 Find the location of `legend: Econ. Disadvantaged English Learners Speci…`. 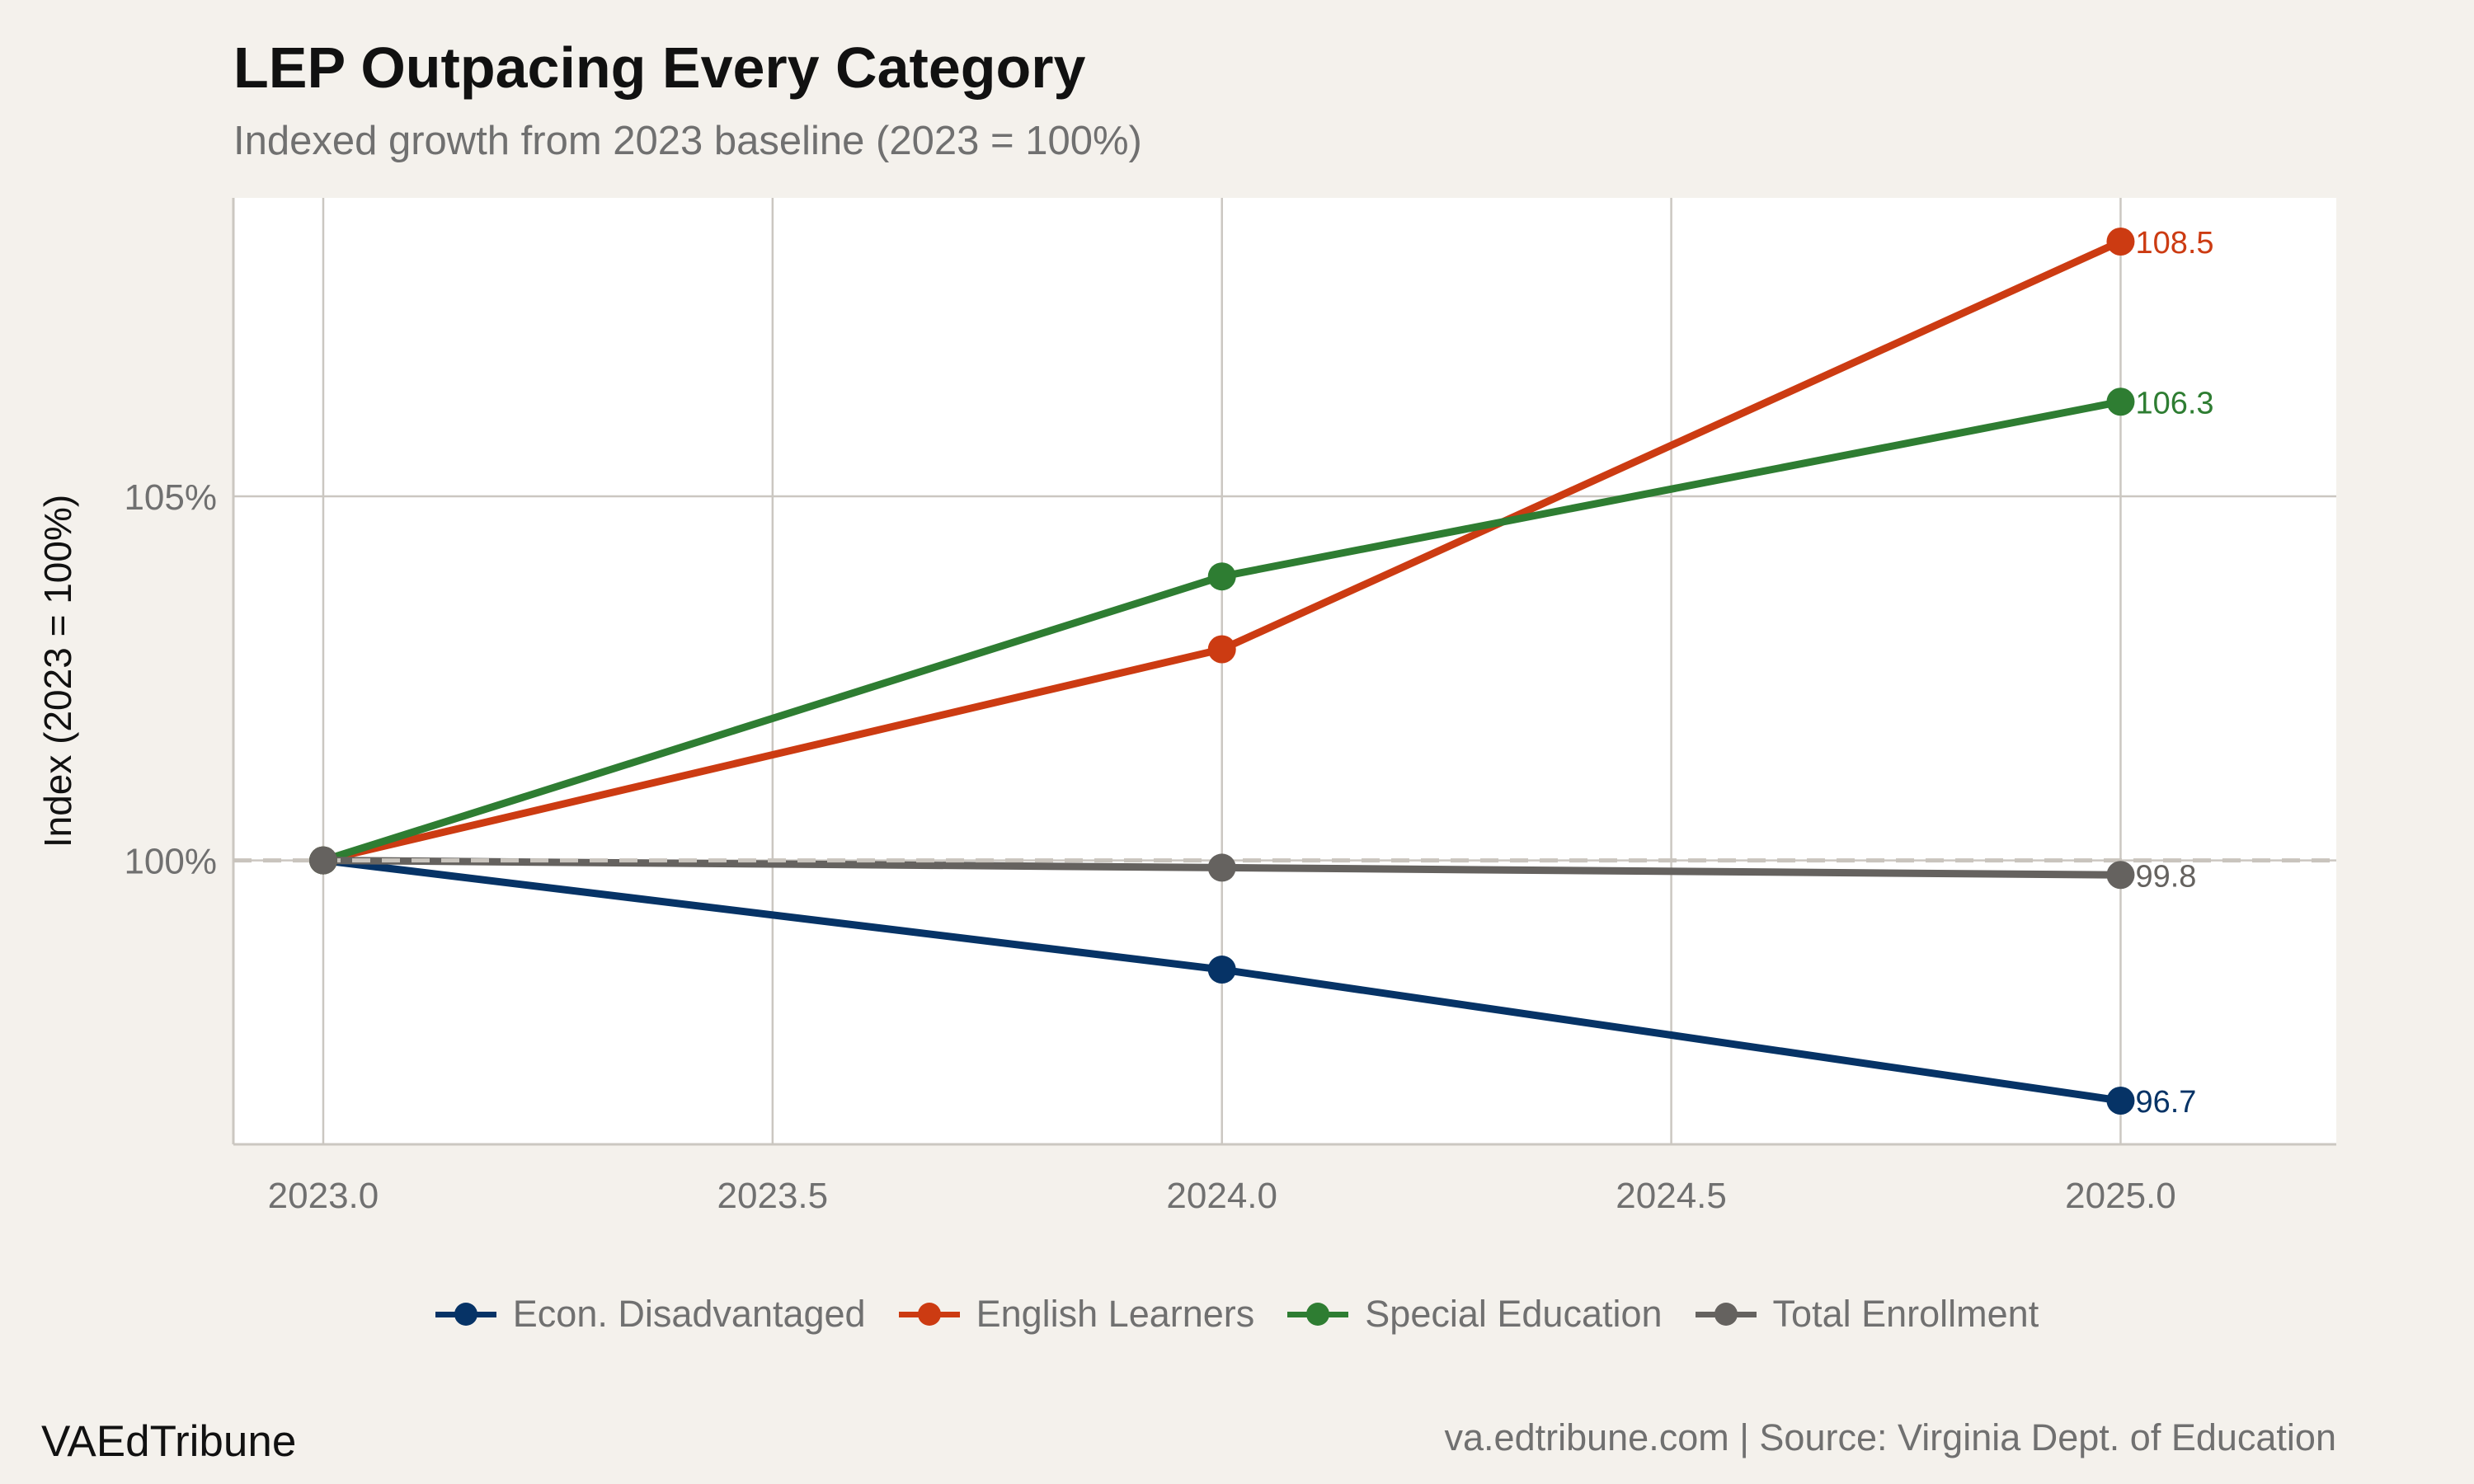

legend: Econ. Disadvantaged English Learners Speci… is located at coordinates (1237, 1314).